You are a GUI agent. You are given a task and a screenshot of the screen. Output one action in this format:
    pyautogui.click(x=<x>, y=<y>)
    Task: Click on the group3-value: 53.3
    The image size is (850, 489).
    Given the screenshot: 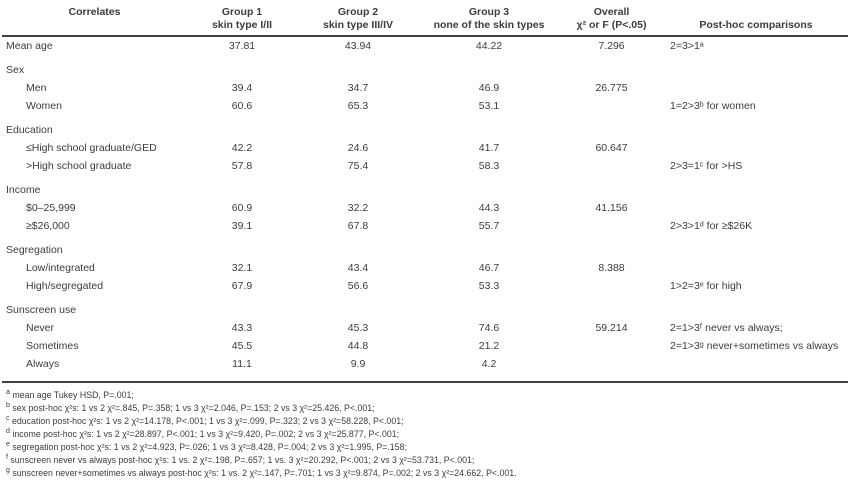 What is the action you would take?
    pyautogui.click(x=489, y=286)
    